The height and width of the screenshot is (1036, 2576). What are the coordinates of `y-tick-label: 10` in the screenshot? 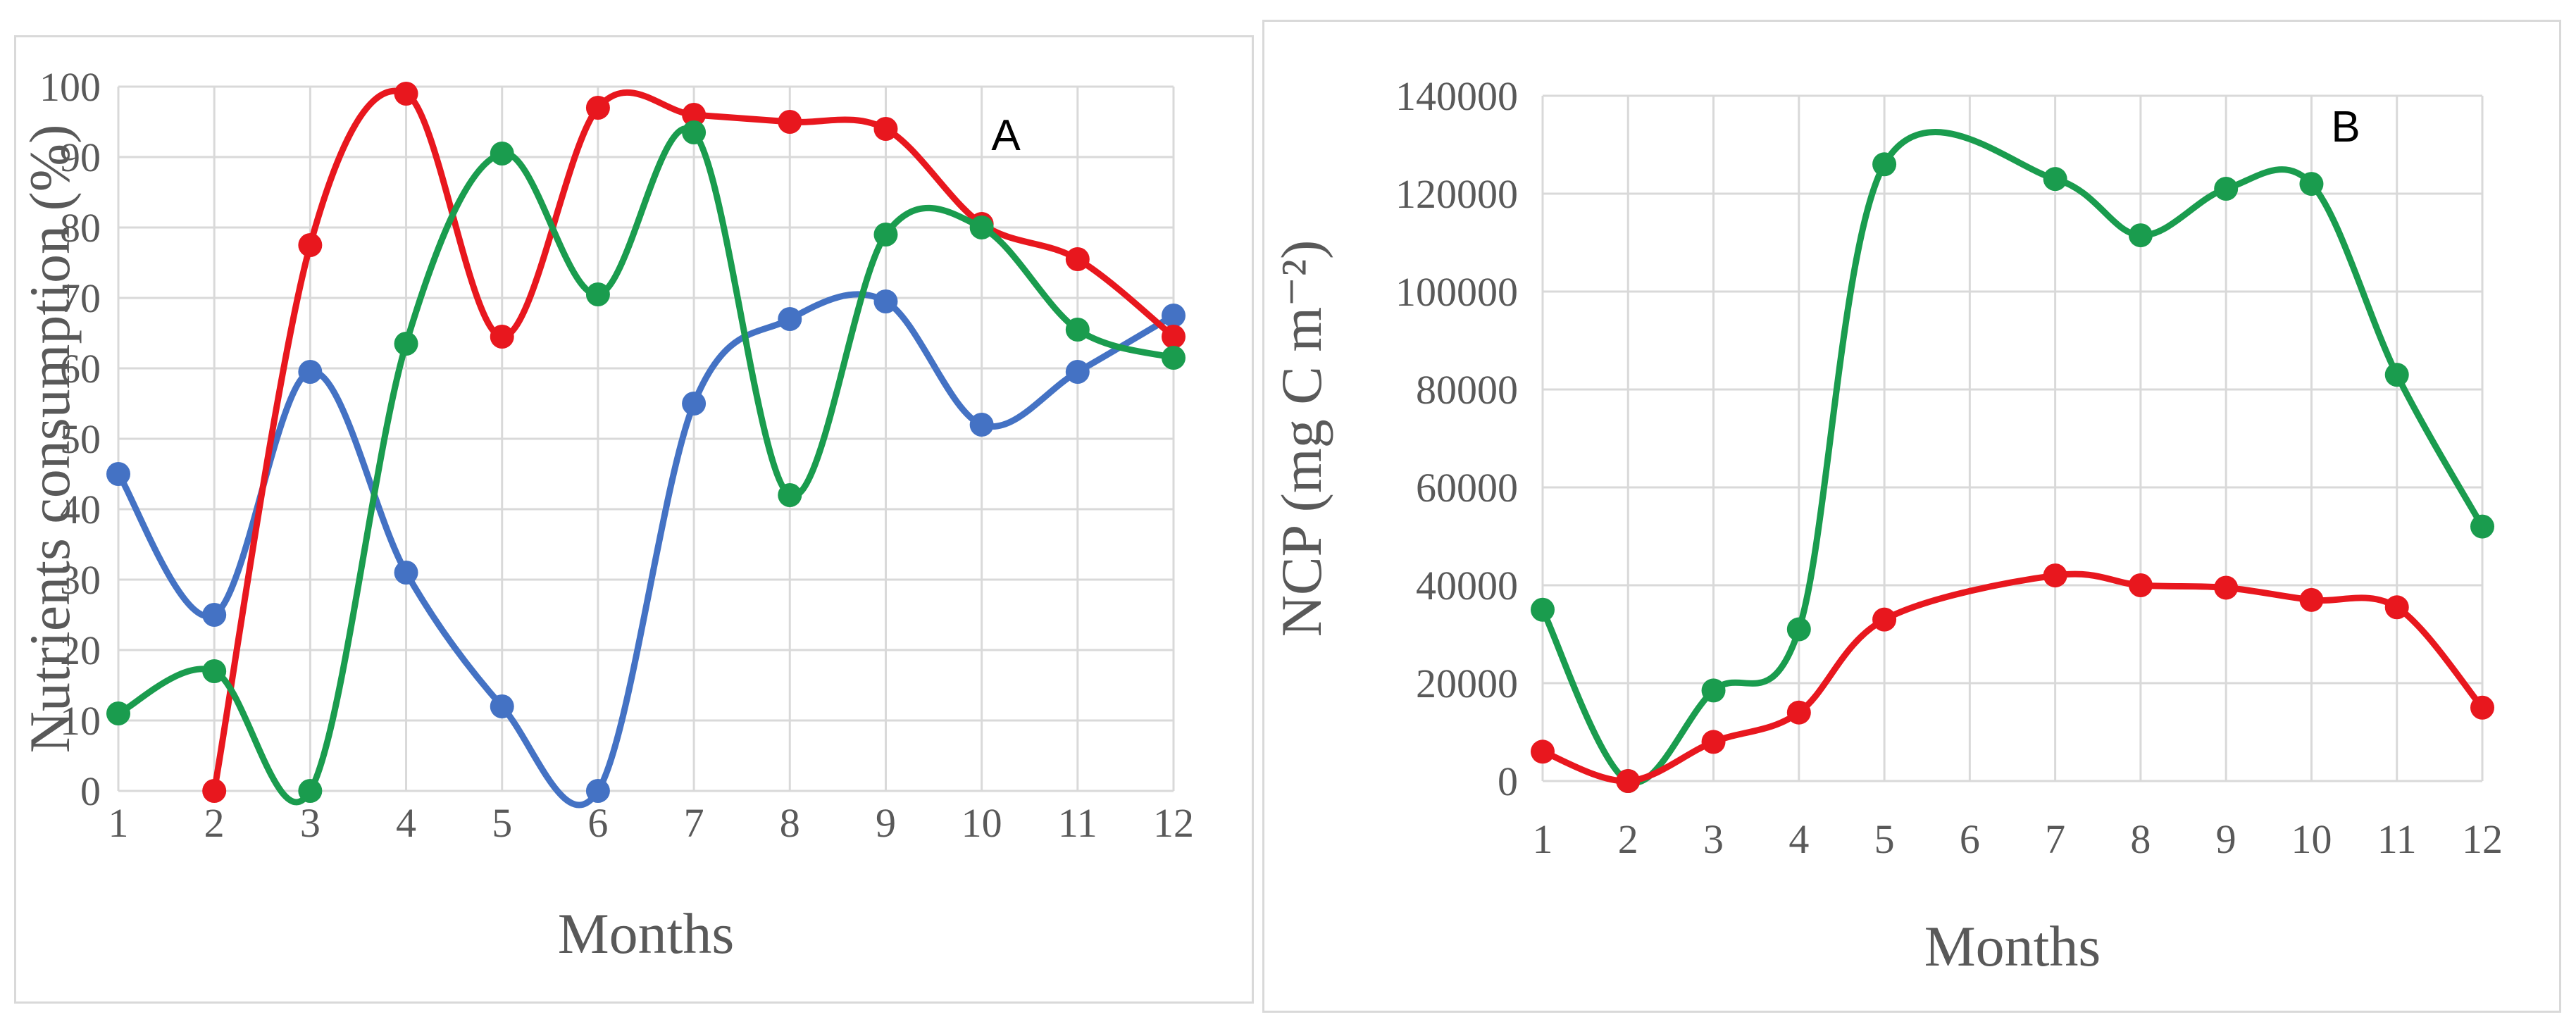 It's located at (80, 721).